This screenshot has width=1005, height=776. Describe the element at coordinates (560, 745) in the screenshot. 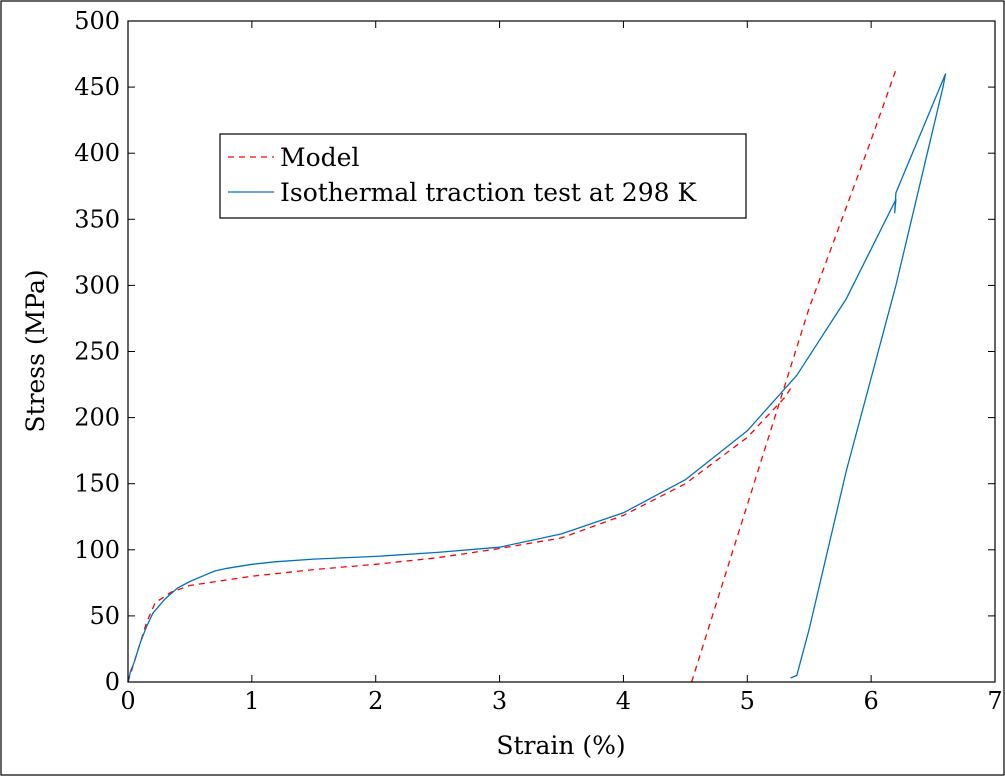

I see `x-axis-label: Strain (%)` at that location.